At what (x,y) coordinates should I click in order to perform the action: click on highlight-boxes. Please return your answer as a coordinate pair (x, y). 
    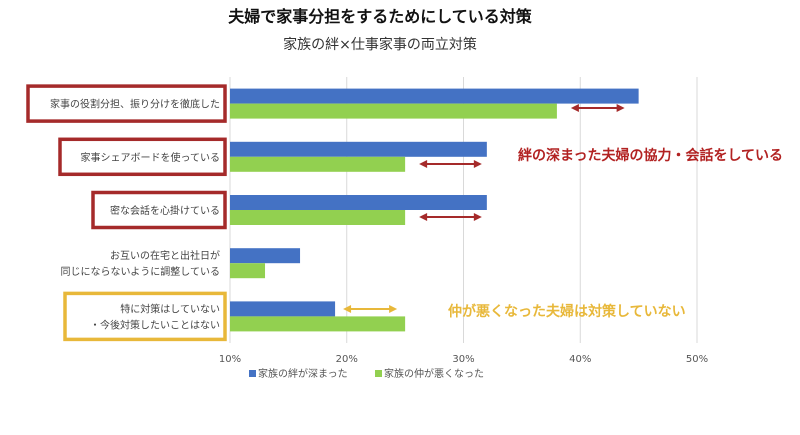
    Looking at the image, I should click on (126, 213).